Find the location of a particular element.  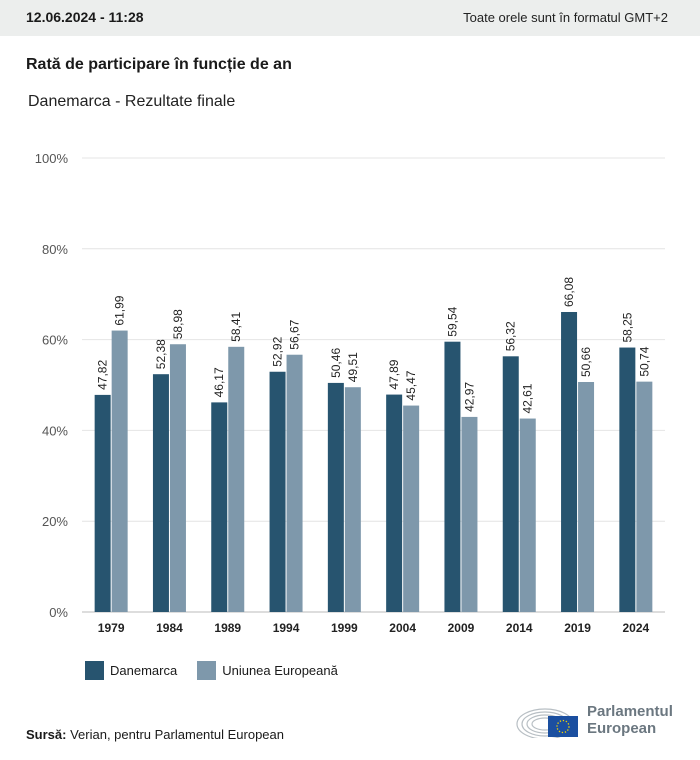

x-tick-label: 1979 is located at coordinates (111, 628).